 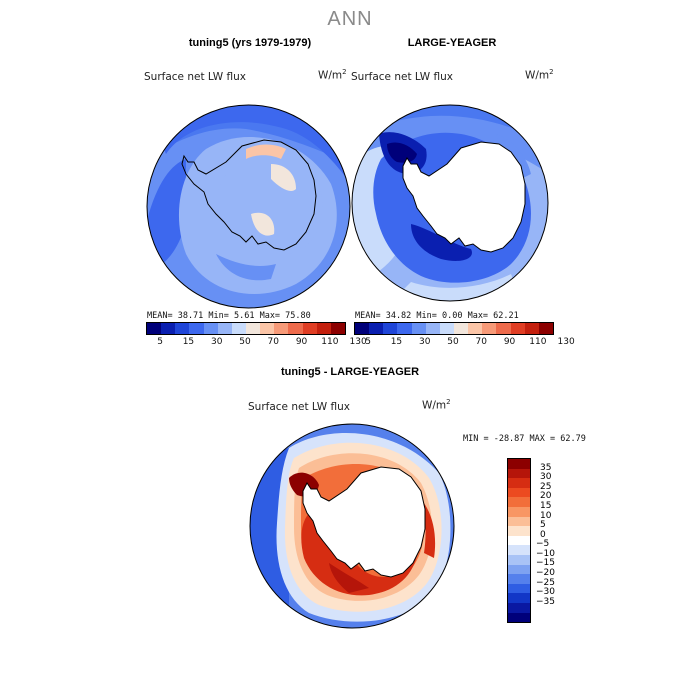 I want to click on colorbar-tick-label: −35, so click(x=545, y=601).